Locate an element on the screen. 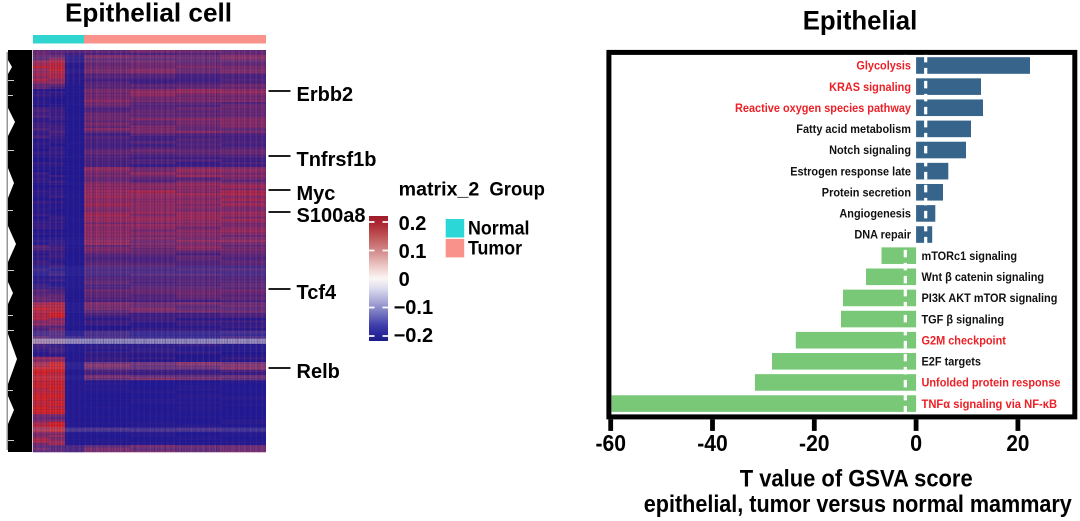 This screenshot has width=1080, height=521. svg-text: 20 is located at coordinates (1017, 443).